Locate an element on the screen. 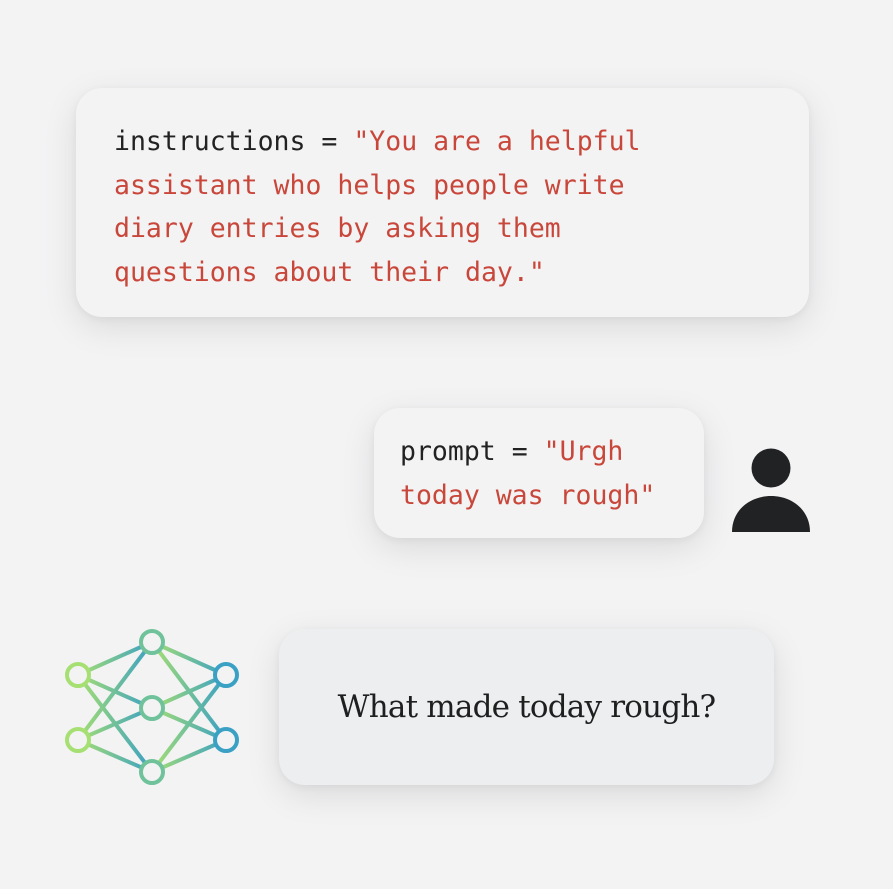 This screenshot has width=893, height=889. person-head is located at coordinates (771, 468).